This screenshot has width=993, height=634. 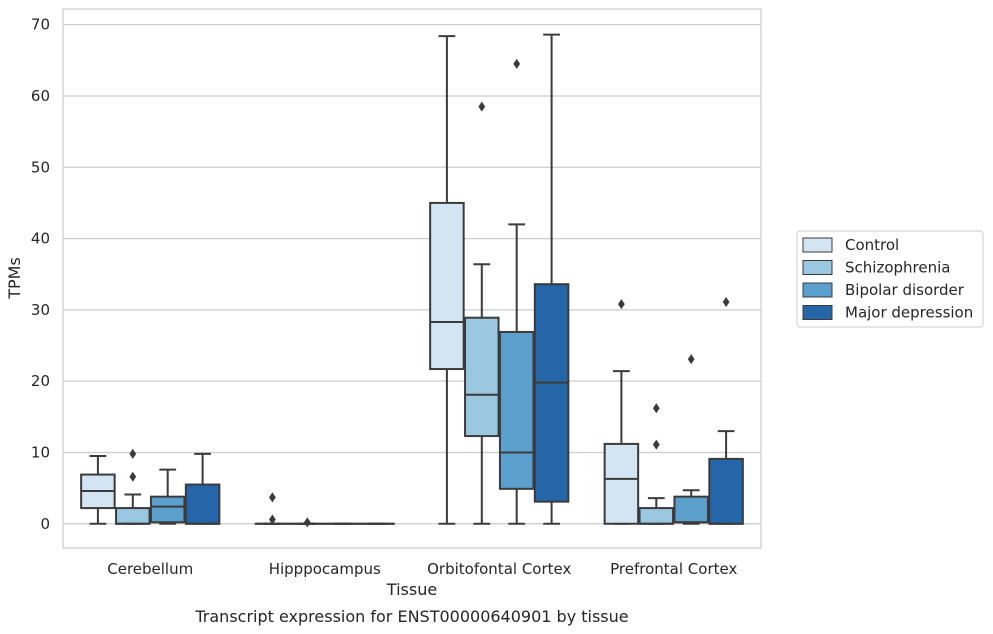 What do you see at coordinates (40, 274) in the screenshot?
I see `y-tick-labels: 0 10 20 30 40 50 60 70` at bounding box center [40, 274].